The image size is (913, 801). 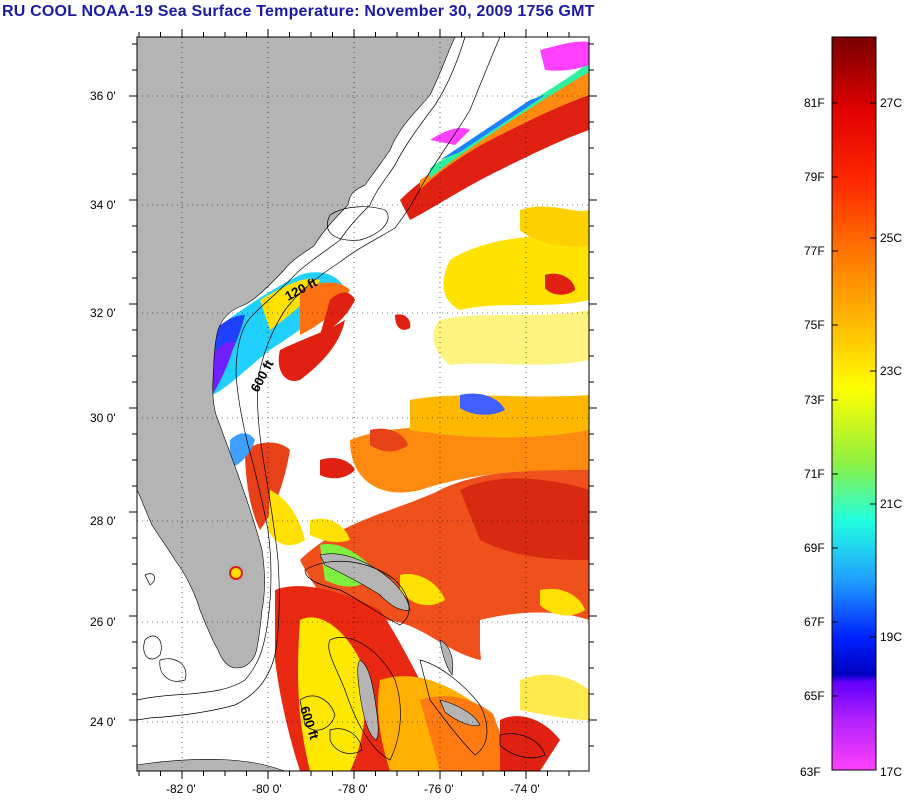 I want to click on lake-okeechobee, so click(x=236, y=573).